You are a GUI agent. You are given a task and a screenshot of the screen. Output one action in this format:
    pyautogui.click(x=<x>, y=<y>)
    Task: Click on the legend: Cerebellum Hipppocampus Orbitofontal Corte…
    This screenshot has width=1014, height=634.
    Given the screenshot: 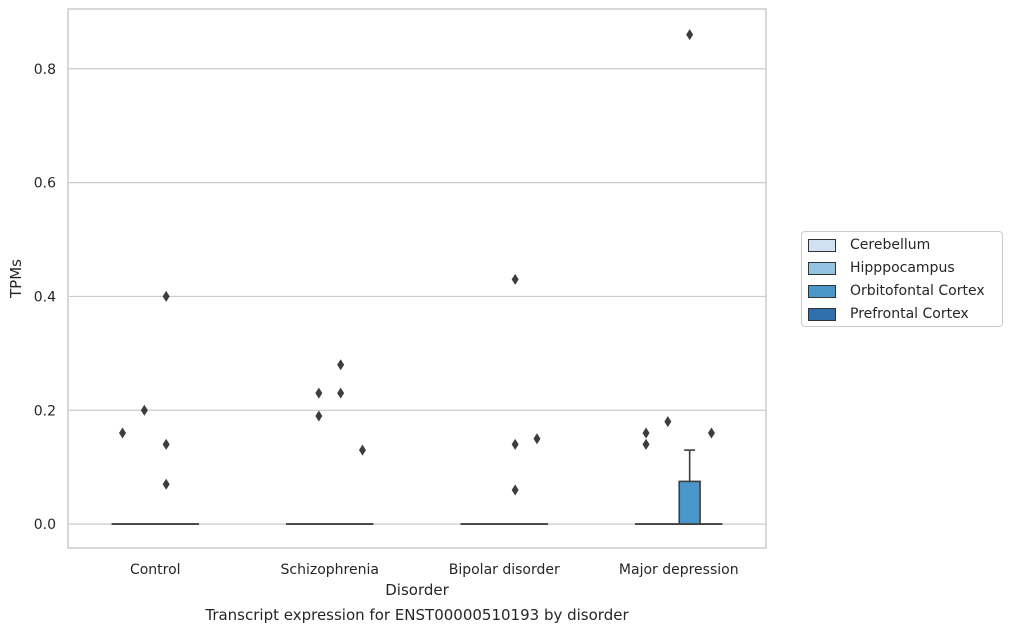 What is the action you would take?
    pyautogui.click(x=902, y=279)
    